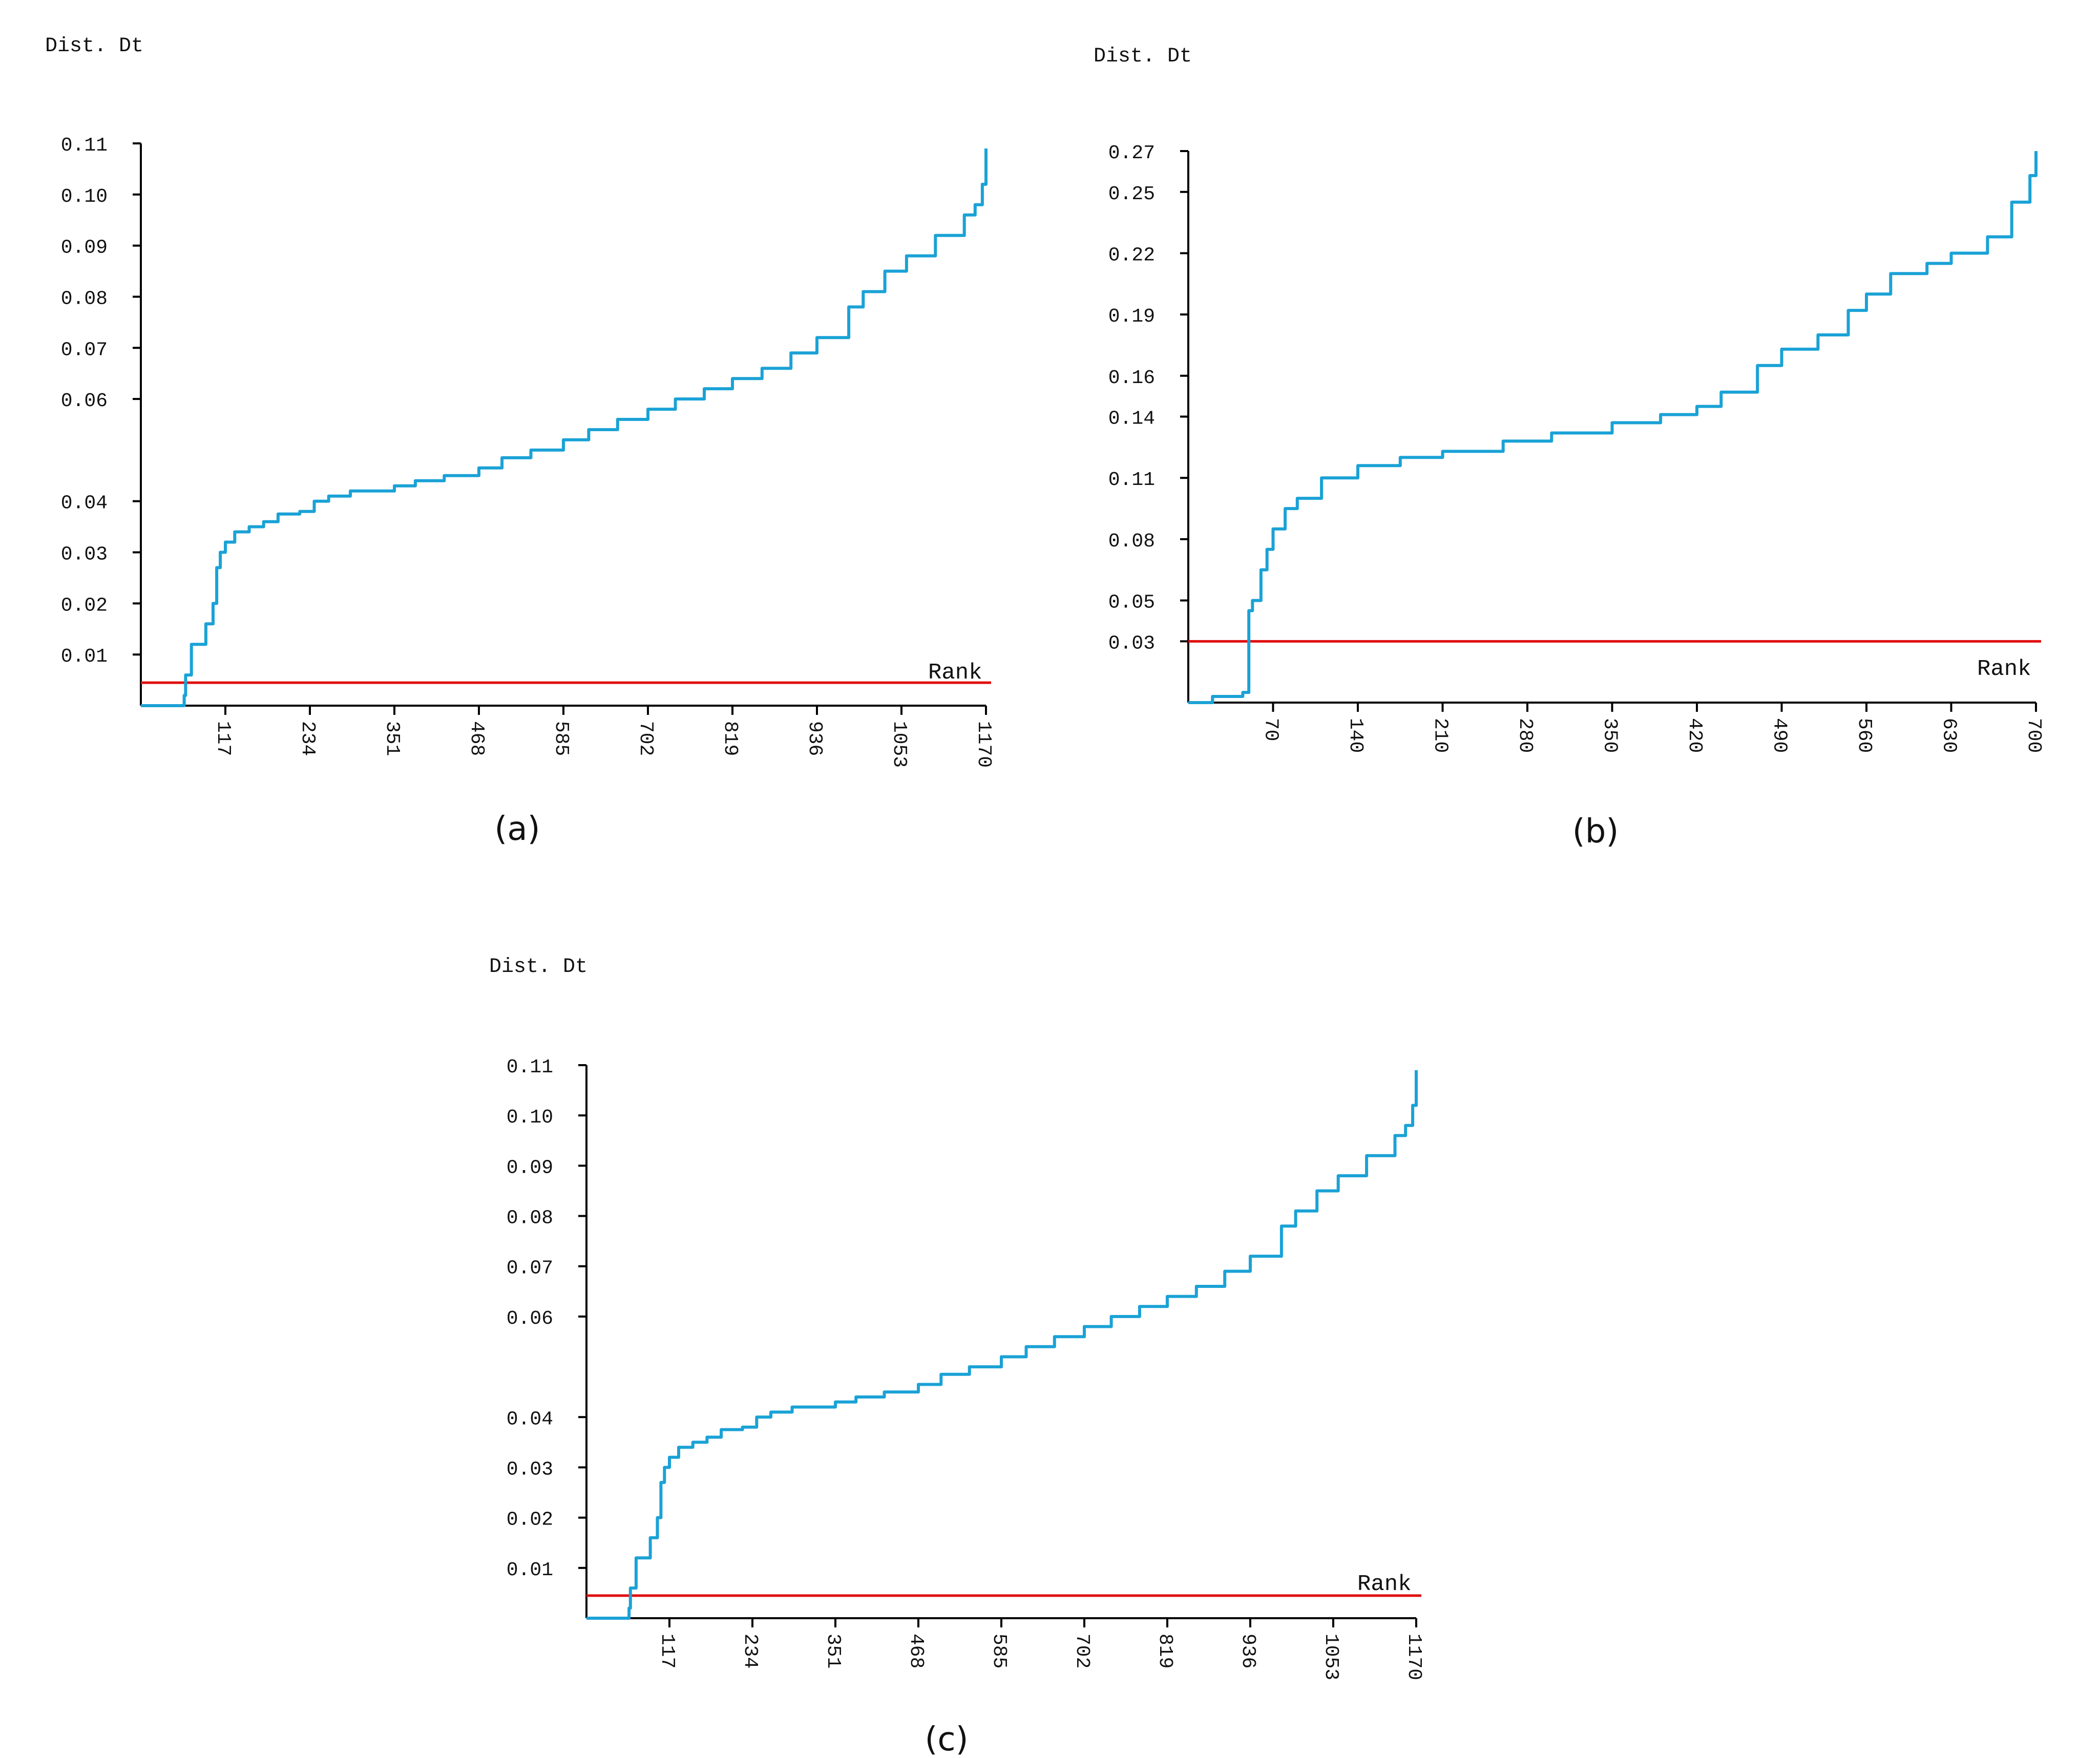 This screenshot has width=2100, height=1758. I want to click on panel-b-x-tick-label: 560, so click(1864, 735).